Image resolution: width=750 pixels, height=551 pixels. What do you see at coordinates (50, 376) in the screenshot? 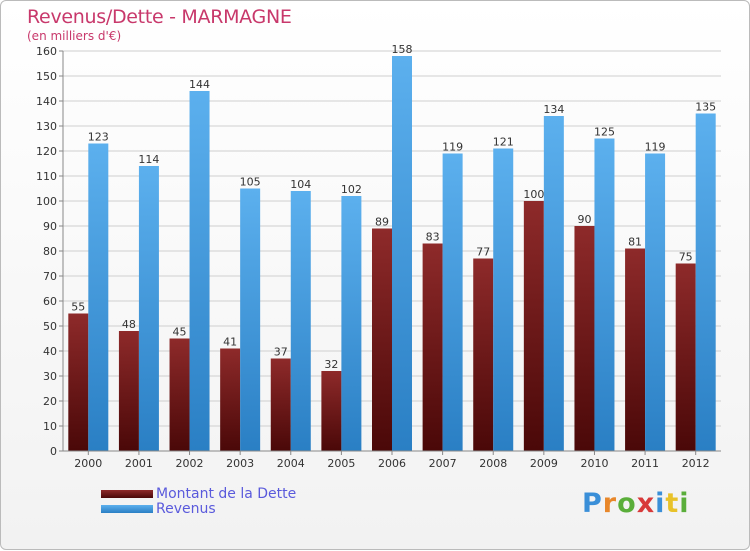
I see `y-tick-label: 30` at bounding box center [50, 376].